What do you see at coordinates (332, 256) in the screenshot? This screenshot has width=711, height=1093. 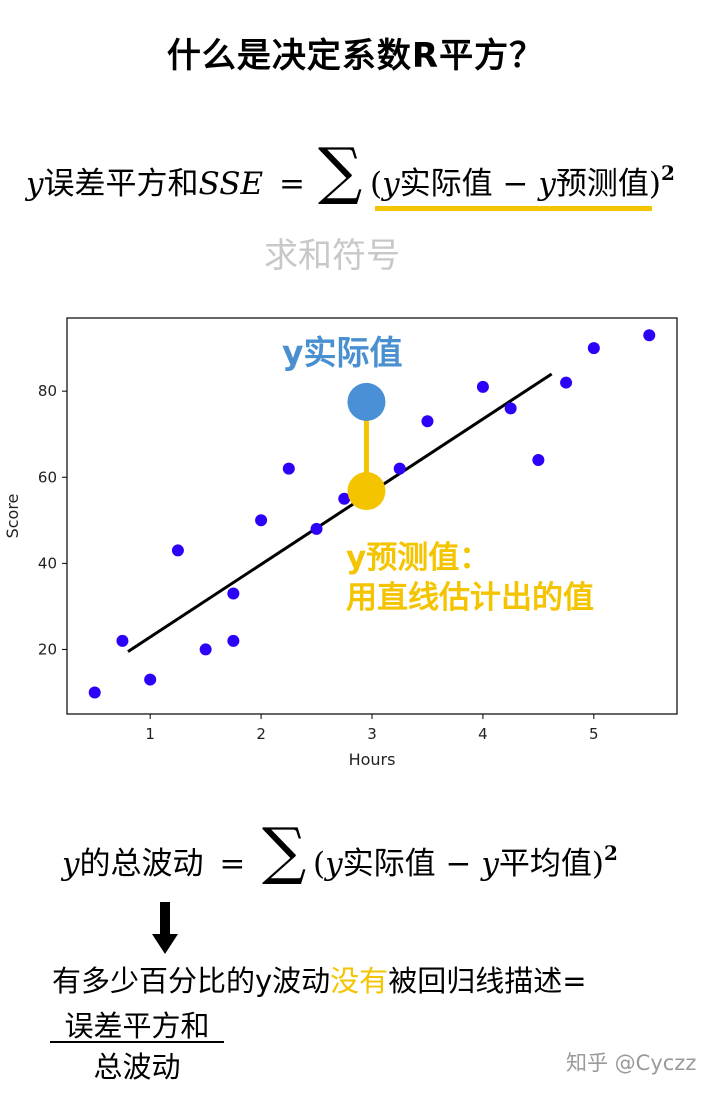 I see `sum-symbol-label: 求和符号` at bounding box center [332, 256].